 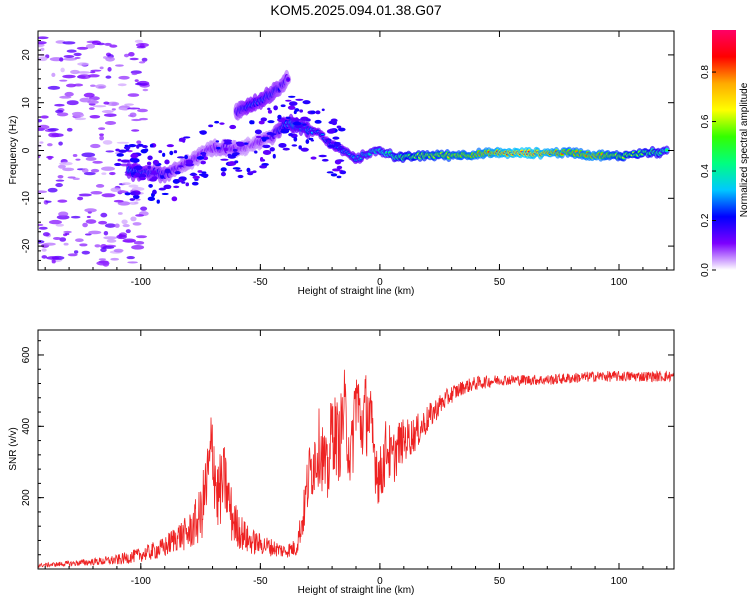 I want to click on snr-x-label: Height of straight line (km), so click(x=356, y=590).